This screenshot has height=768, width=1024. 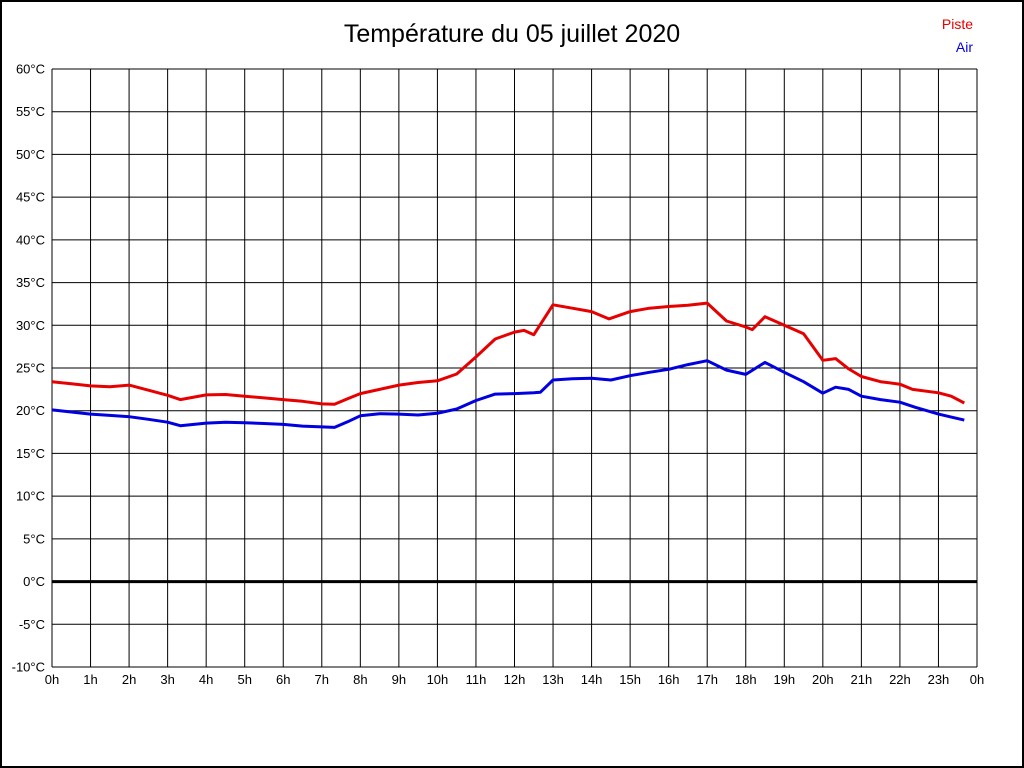 I want to click on chart-title: Température du 05 juillet 2020, so click(x=512, y=34).